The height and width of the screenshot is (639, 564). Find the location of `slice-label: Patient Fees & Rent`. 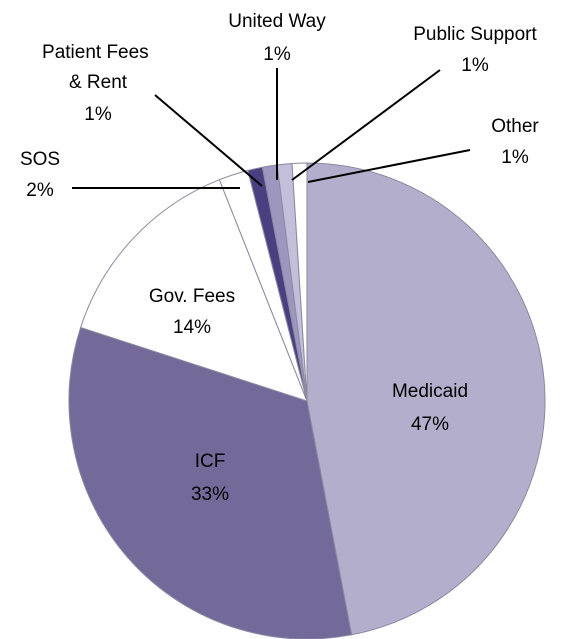

slice-label: Patient Fees & Rent is located at coordinates (98, 67).